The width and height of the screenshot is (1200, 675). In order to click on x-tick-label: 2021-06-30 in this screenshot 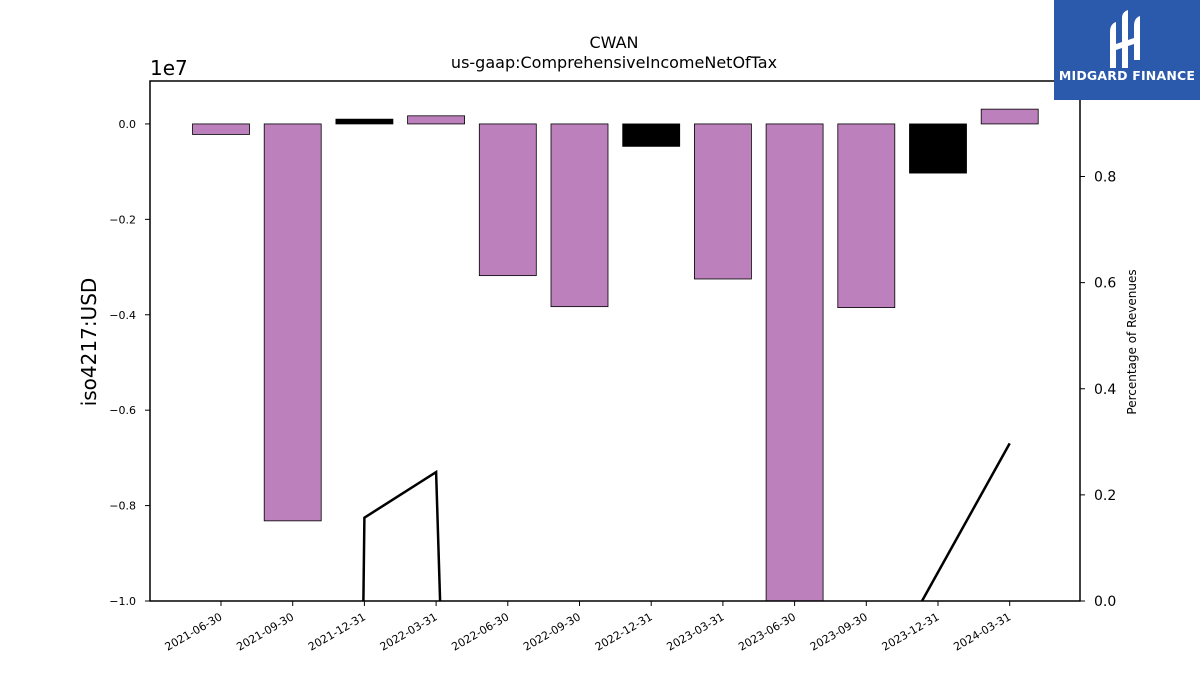, I will do `click(194, 631)`.